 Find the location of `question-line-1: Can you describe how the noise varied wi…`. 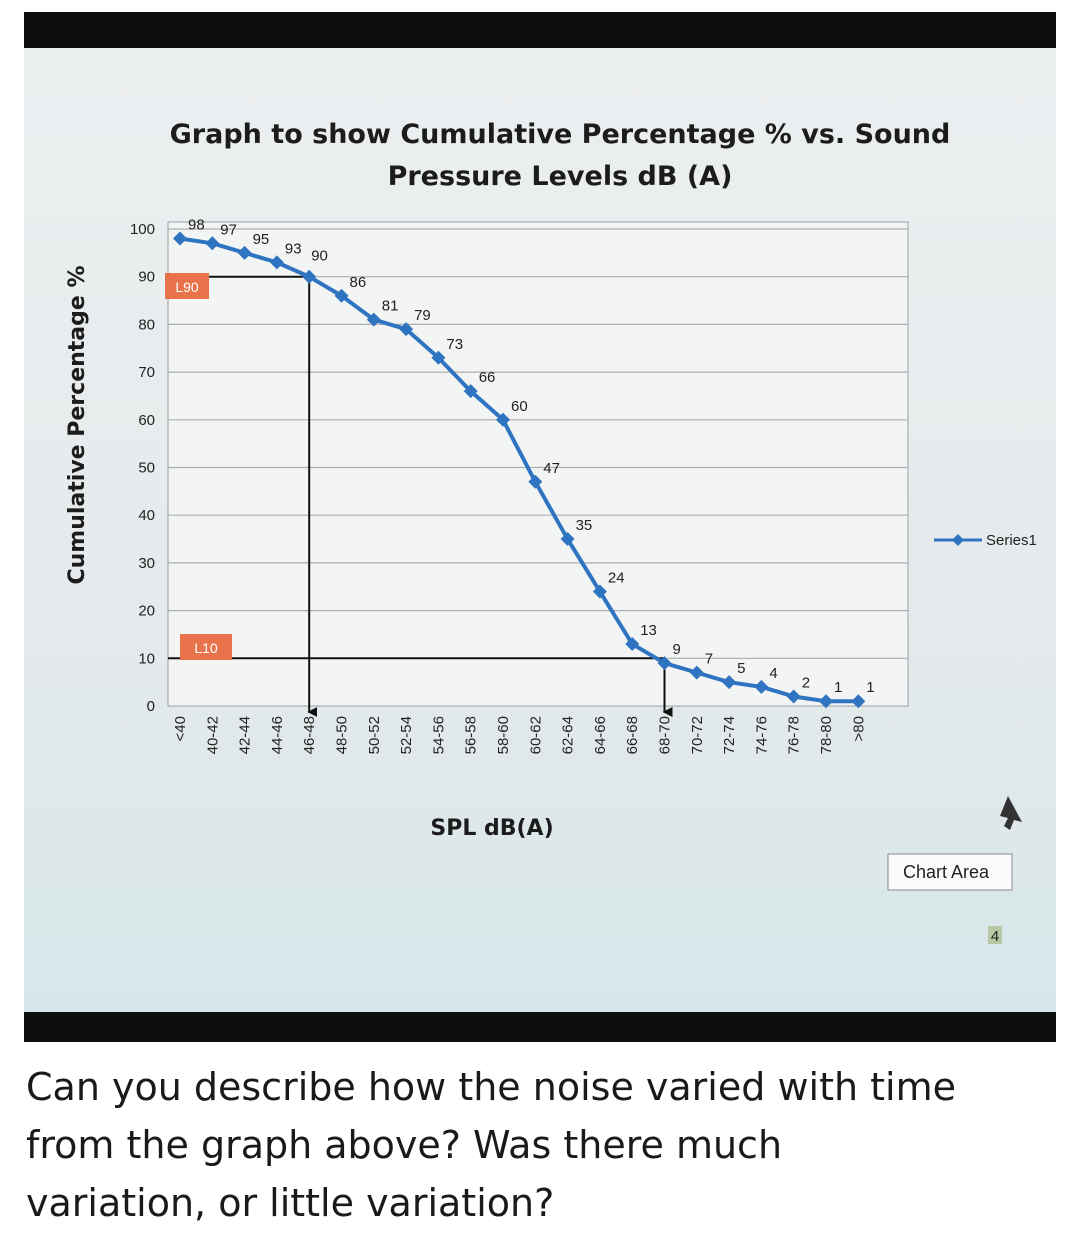

question-line-1: Can you describe how the noise varied wi… is located at coordinates (491, 1087).